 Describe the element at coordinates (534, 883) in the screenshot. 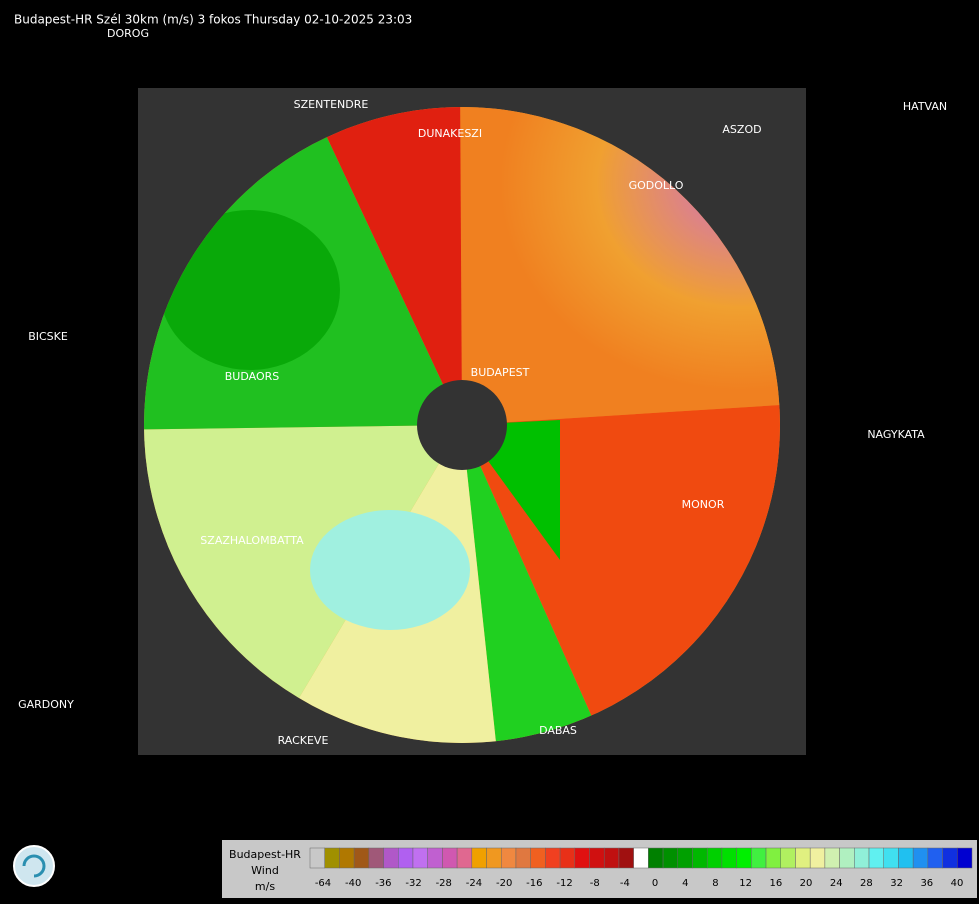

I see `legend-tick-label: -16` at that location.